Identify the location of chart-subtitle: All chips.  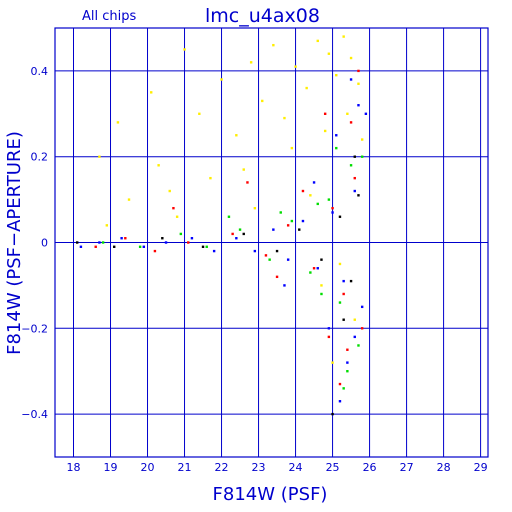
(109, 16).